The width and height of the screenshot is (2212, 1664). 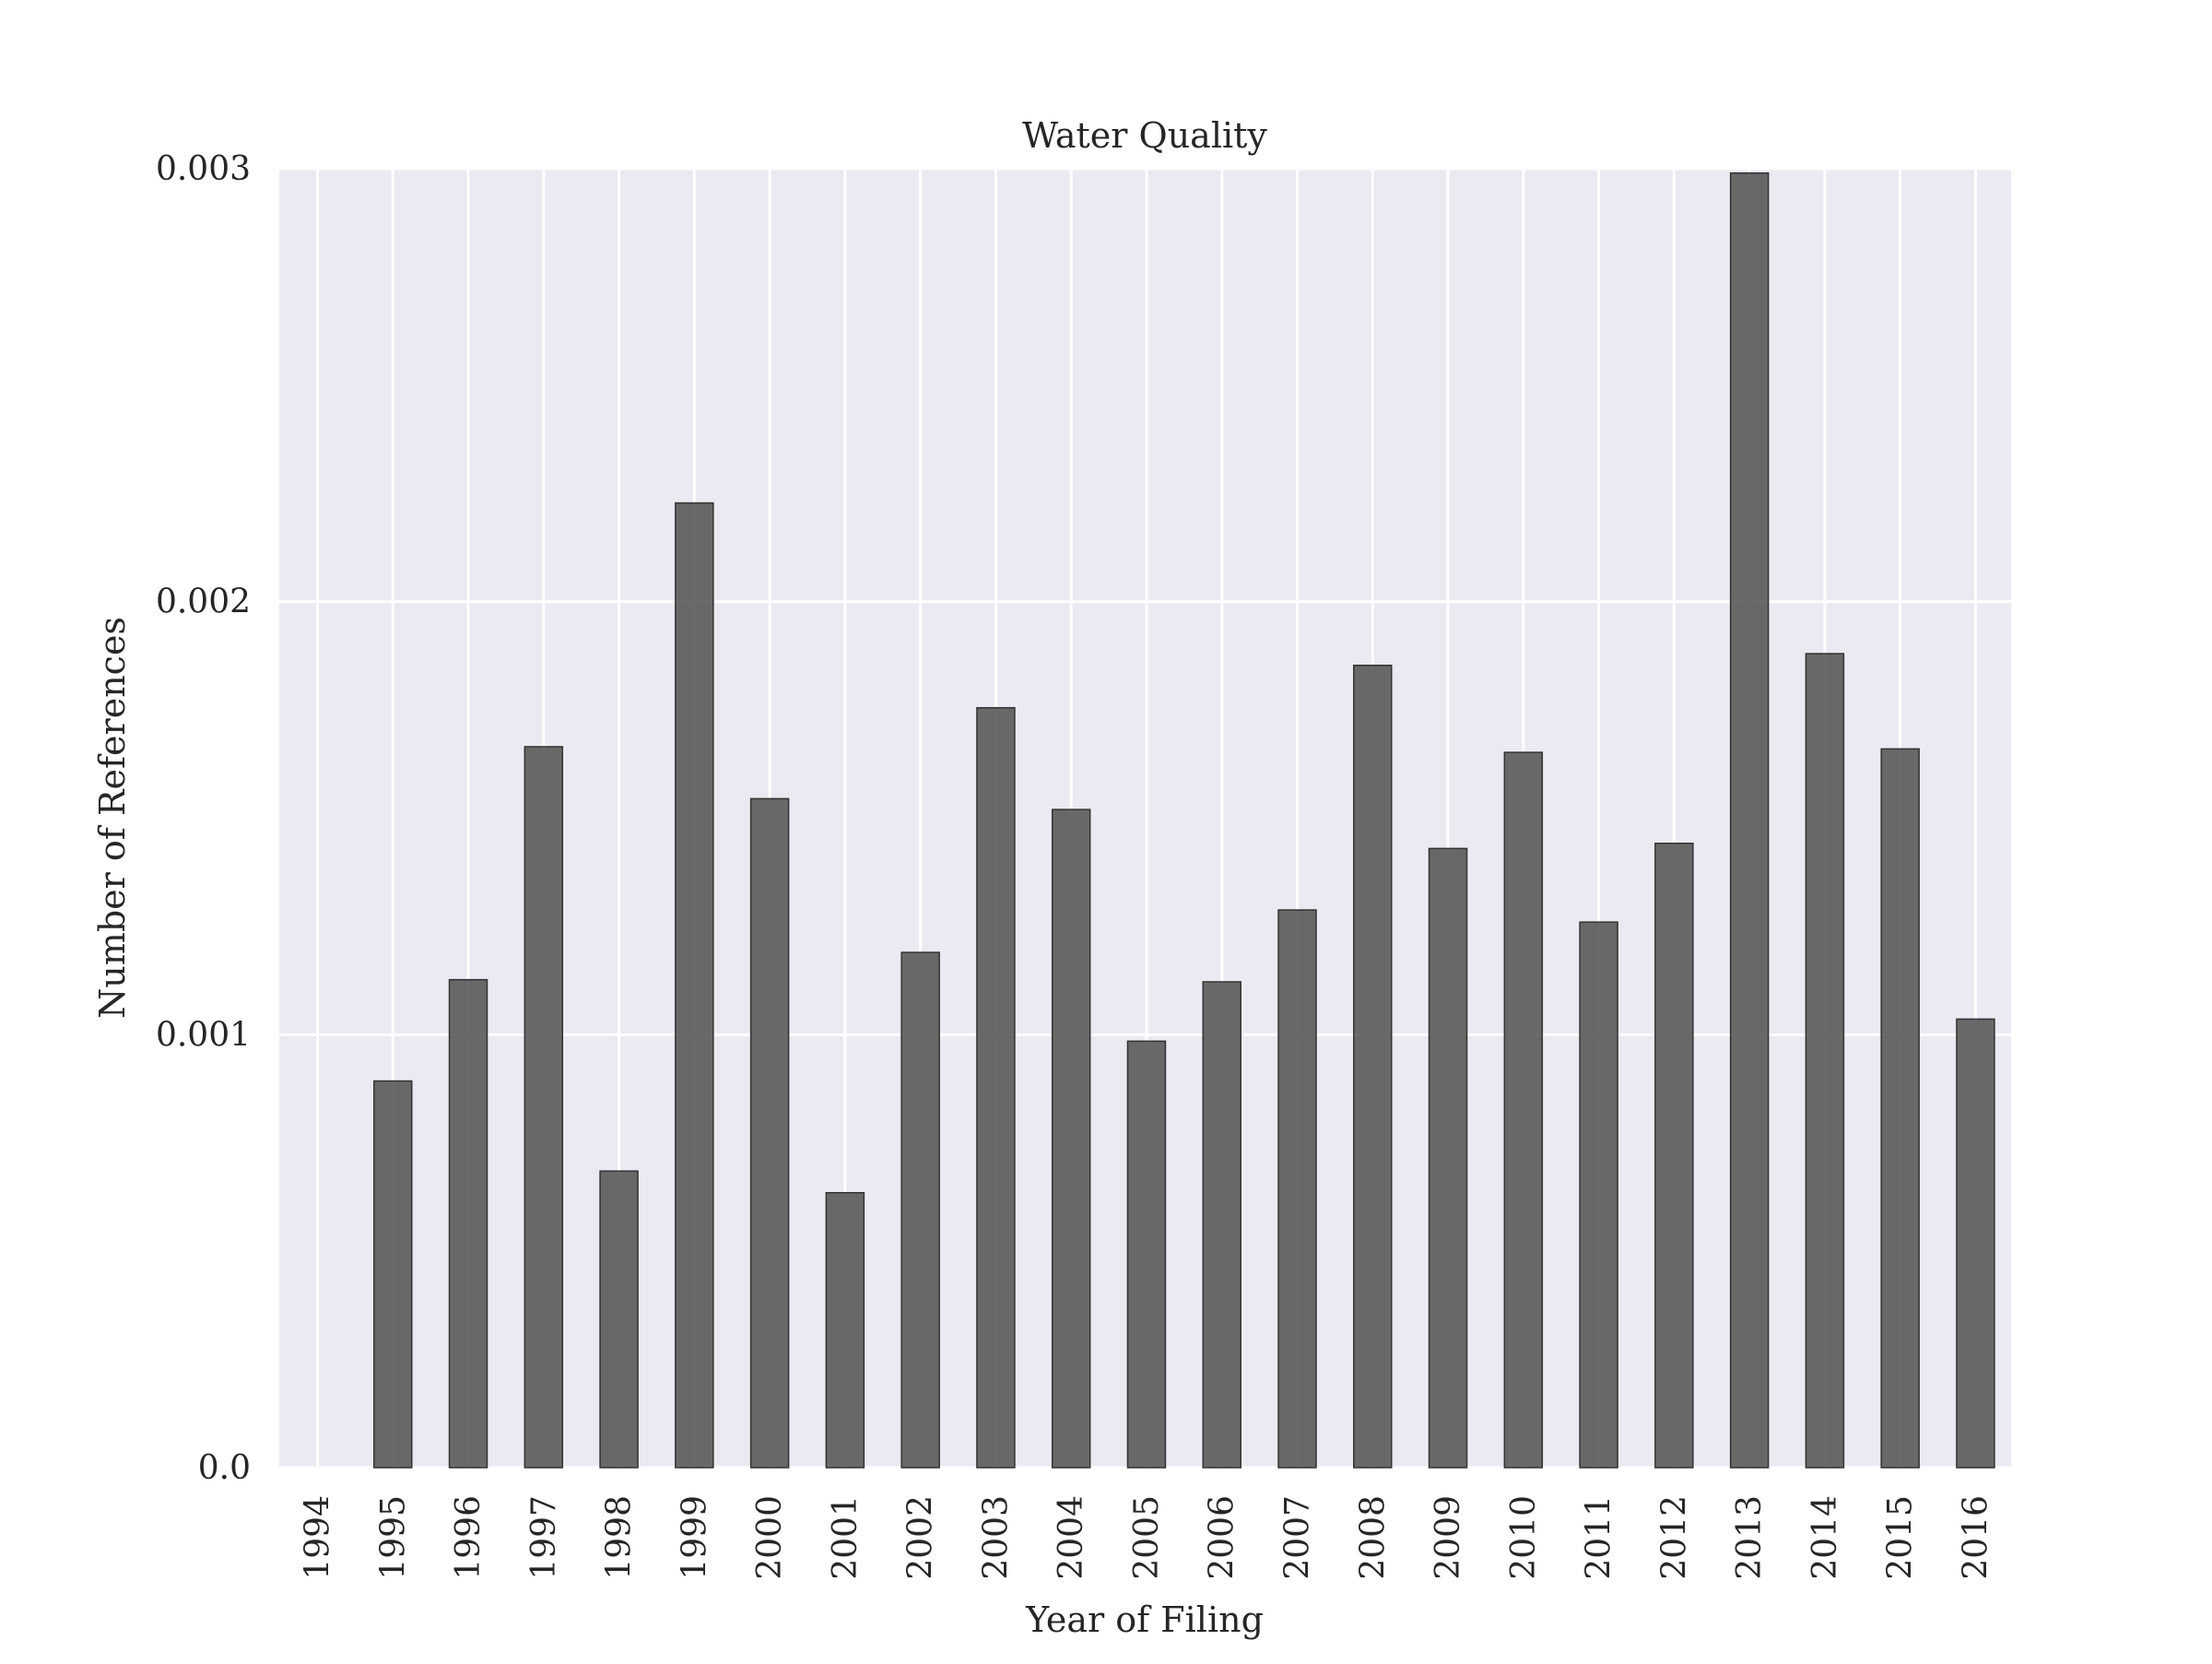 I want to click on x-tick-label: 2002, so click(x=921, y=1537).